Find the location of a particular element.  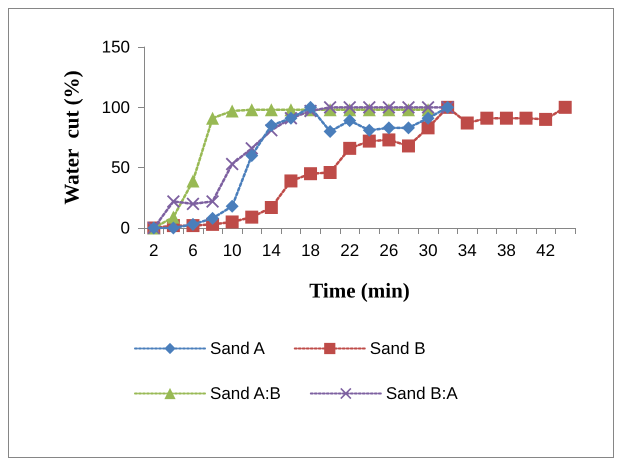

x-tick-label: 26 is located at coordinates (388, 250).